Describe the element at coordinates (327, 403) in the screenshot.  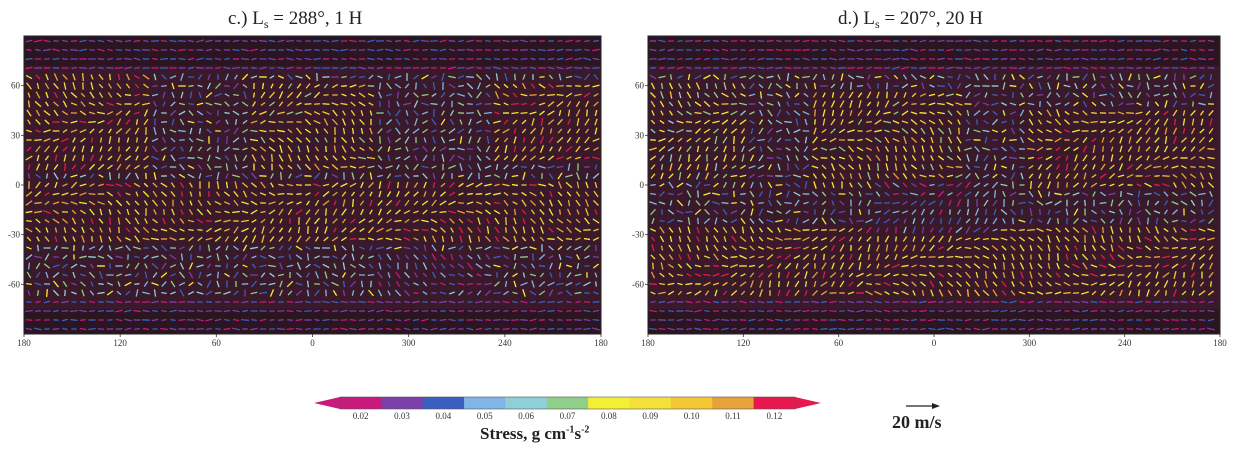
I see `colorbar-left-tip` at that location.